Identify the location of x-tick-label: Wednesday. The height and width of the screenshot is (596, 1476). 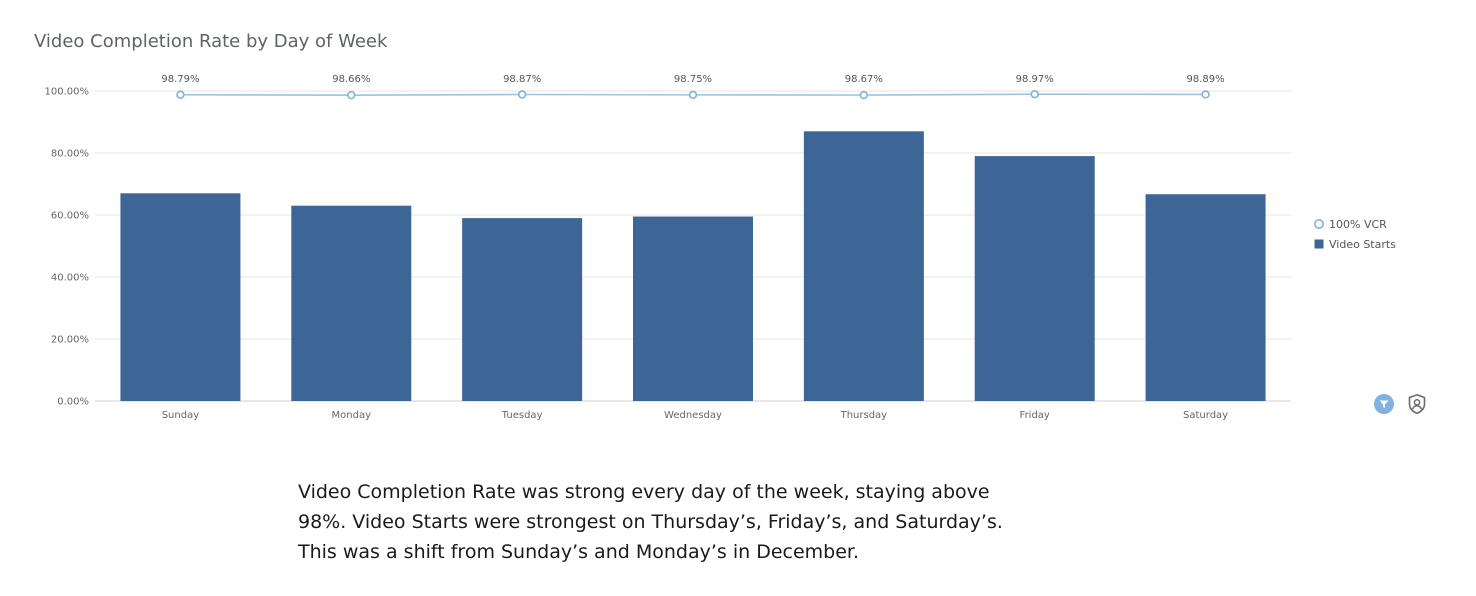
(693, 415).